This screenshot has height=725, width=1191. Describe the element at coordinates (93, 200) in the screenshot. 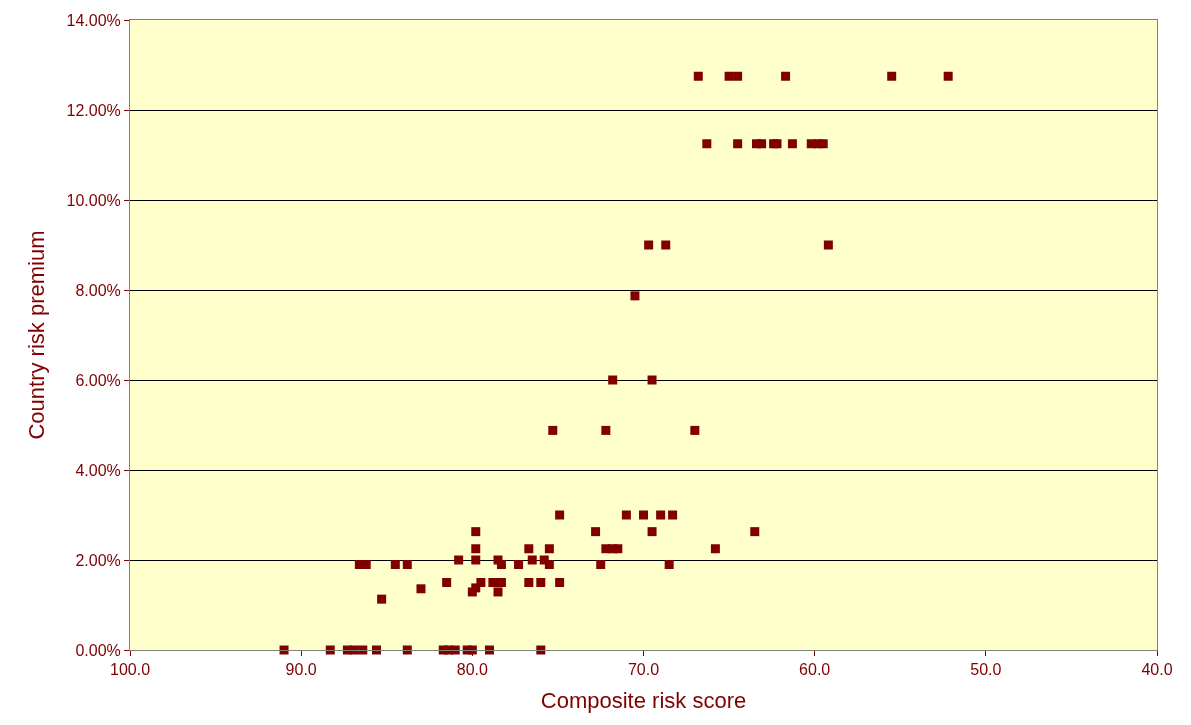

I see `y-tick-label: 10.00%` at that location.